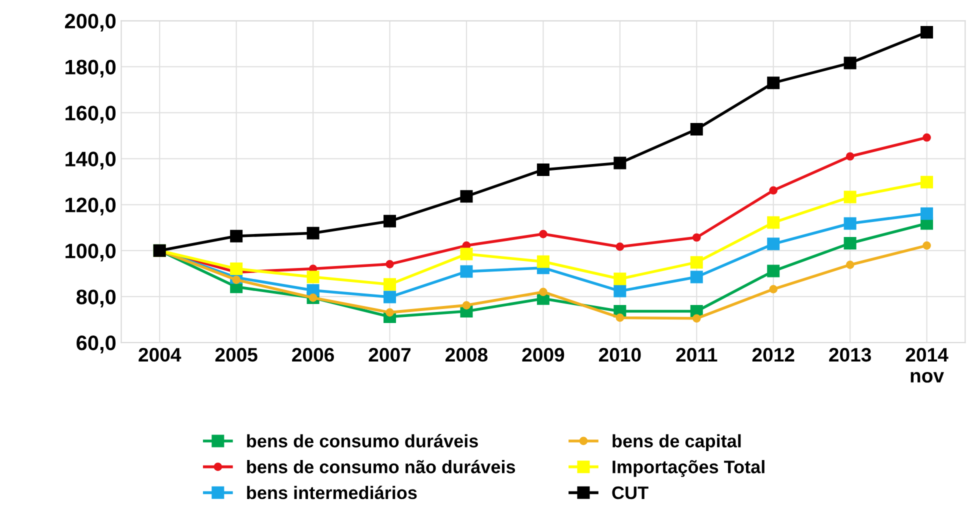 The width and height of the screenshot is (970, 519). What do you see at coordinates (381, 467) in the screenshot?
I see `legend-label: bens de consumo não duráveis` at bounding box center [381, 467].